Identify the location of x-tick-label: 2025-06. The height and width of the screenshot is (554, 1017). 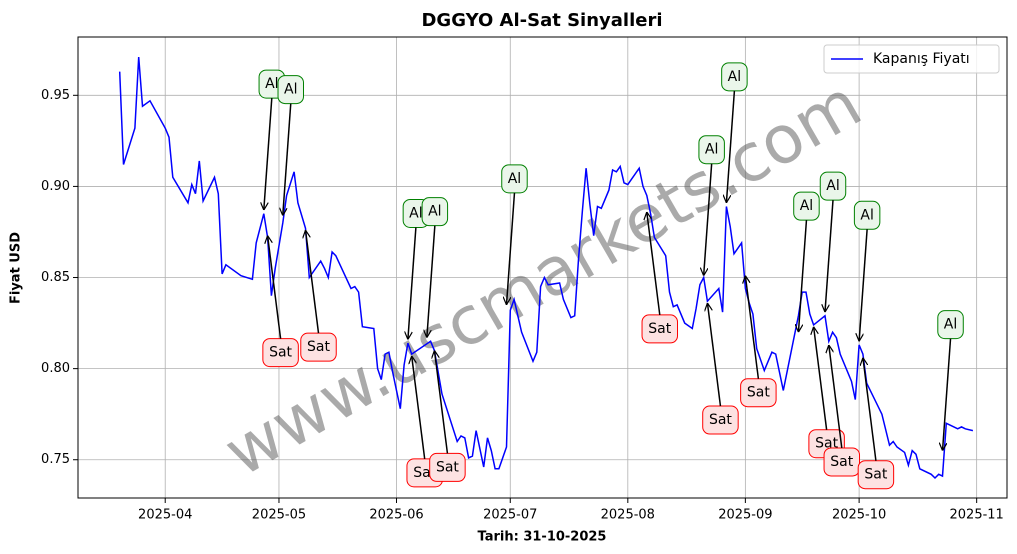
(396, 515).